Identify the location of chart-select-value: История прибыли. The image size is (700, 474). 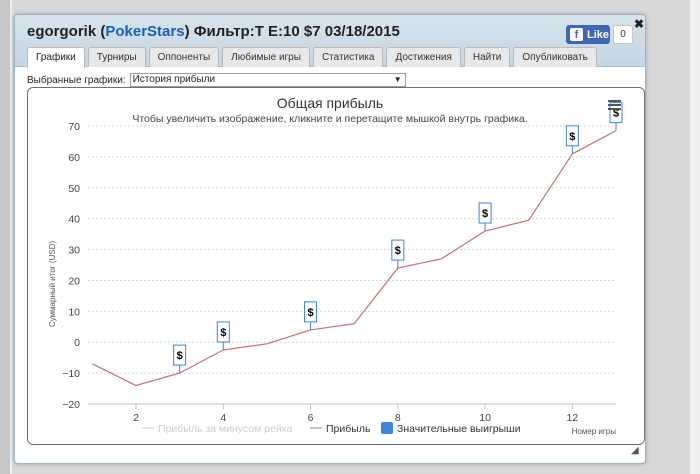
(174, 79).